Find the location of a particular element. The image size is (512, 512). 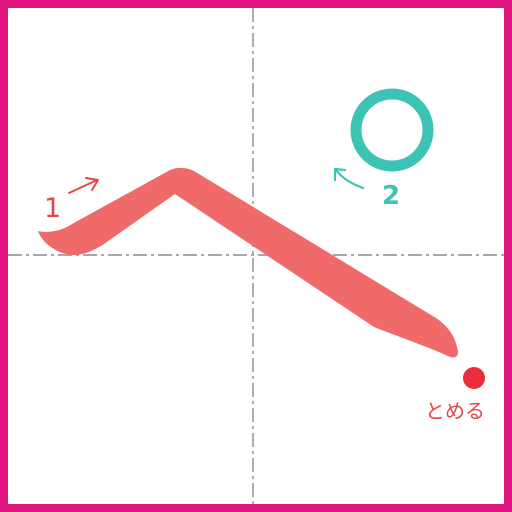

stop-dot is located at coordinates (474, 378).